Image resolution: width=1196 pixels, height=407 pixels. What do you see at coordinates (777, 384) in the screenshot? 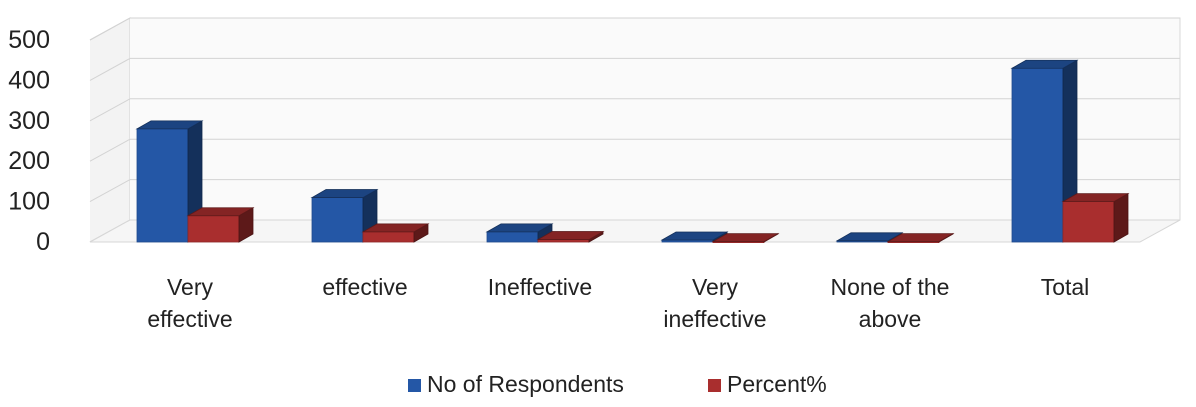
I see `legend-label: Percent%` at bounding box center [777, 384].